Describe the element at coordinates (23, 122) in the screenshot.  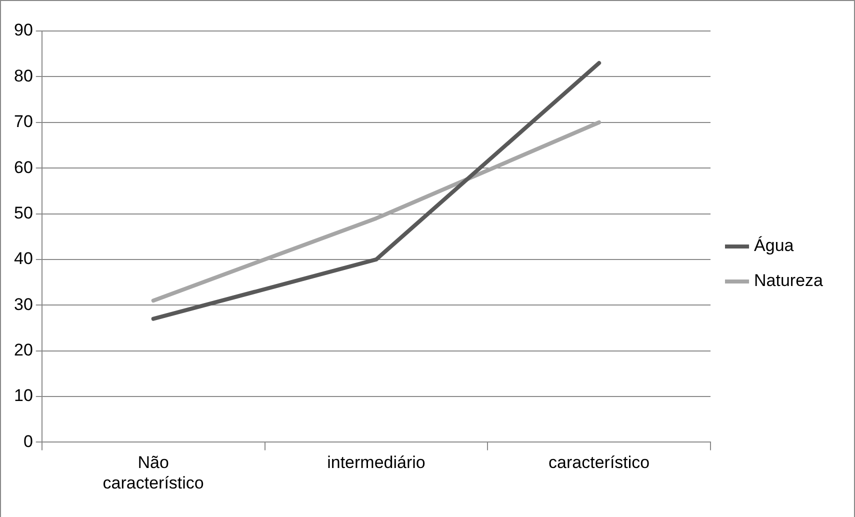
I see `y-tick-label: 70` at that location.